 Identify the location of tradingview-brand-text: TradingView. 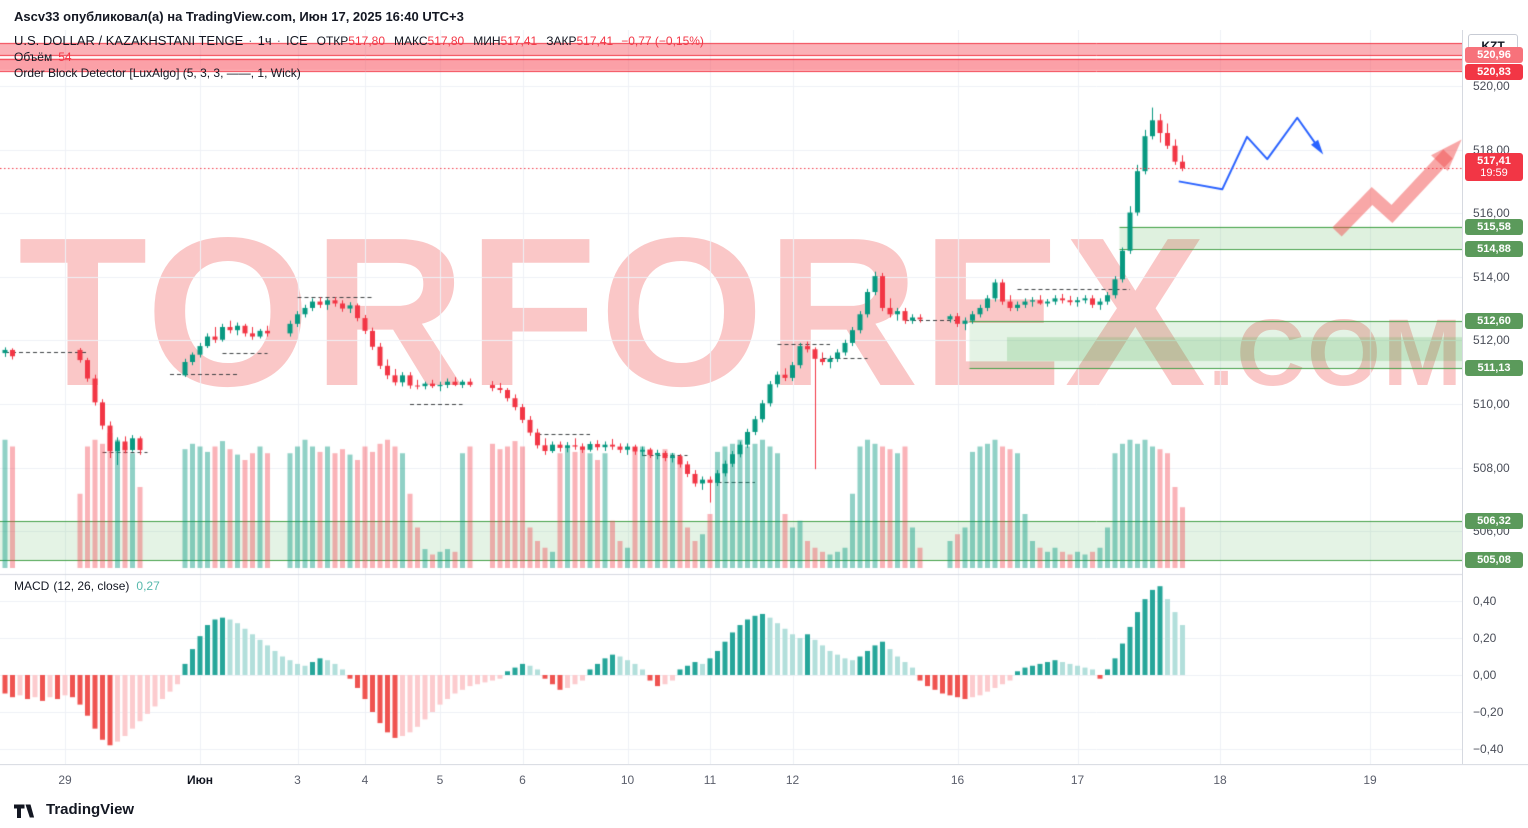
(90, 809).